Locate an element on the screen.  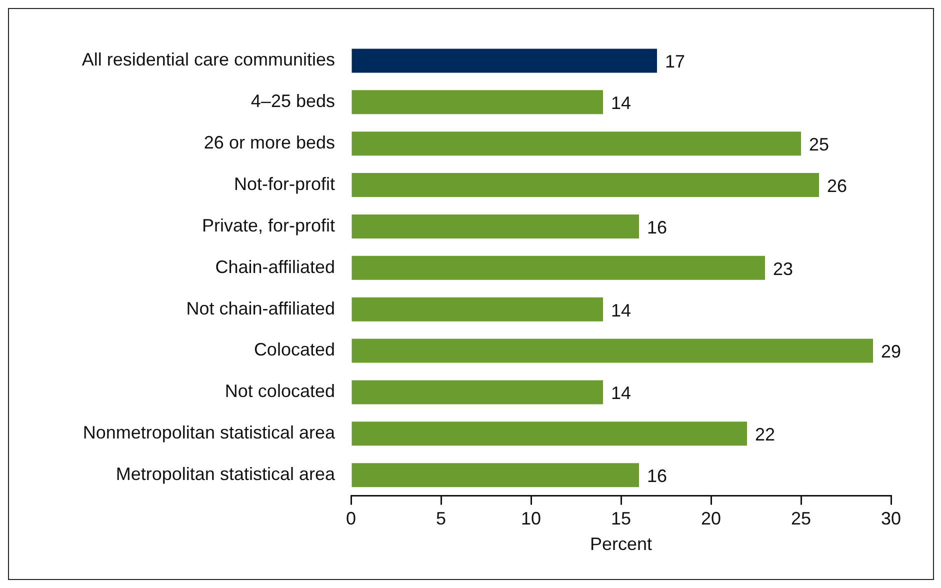
data-label: 23 is located at coordinates (783, 268).